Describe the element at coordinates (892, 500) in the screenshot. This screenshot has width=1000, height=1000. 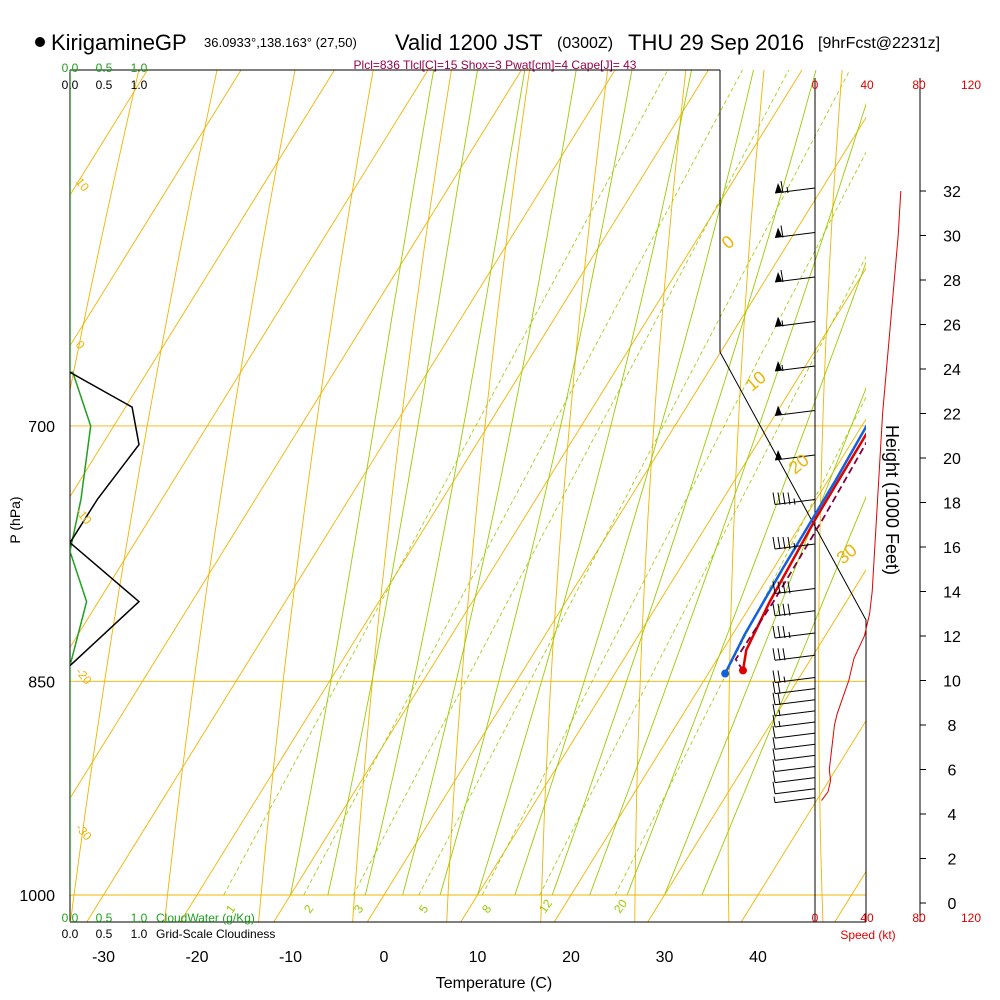
I see `height-axis-title: Height (1000 Feet)` at that location.